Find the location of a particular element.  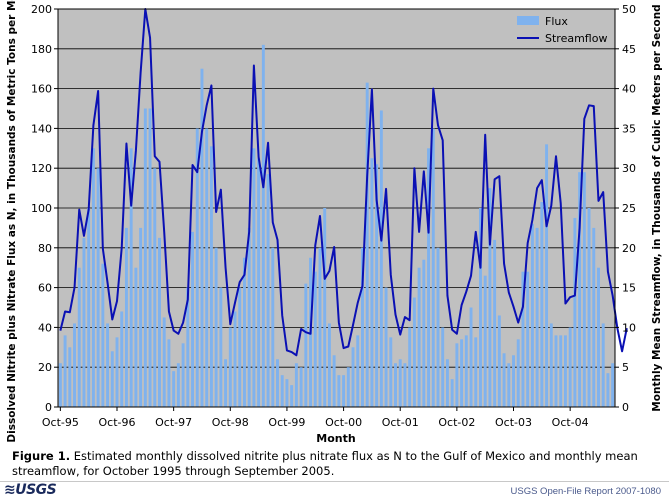

legend-flux-swatch is located at coordinates (528, 20).